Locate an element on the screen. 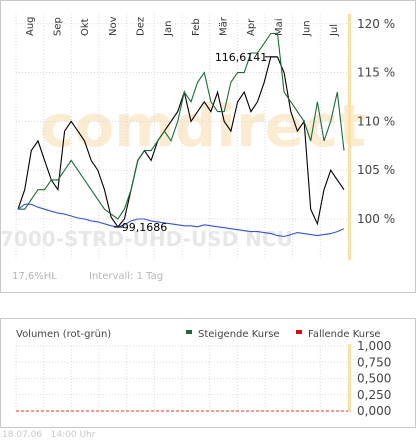  volume-tick-labels: 0,000 0,250 0,500 0,750 1,000 is located at coordinates (374, 378).